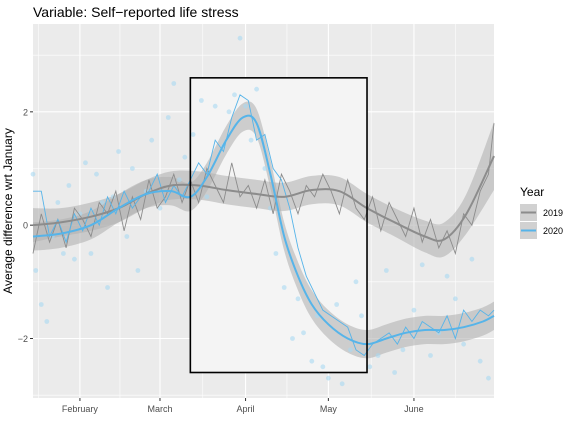 This screenshot has height=437, width=576. What do you see at coordinates (329, 409) in the screenshot?
I see `x-tick-label: May` at bounding box center [329, 409].